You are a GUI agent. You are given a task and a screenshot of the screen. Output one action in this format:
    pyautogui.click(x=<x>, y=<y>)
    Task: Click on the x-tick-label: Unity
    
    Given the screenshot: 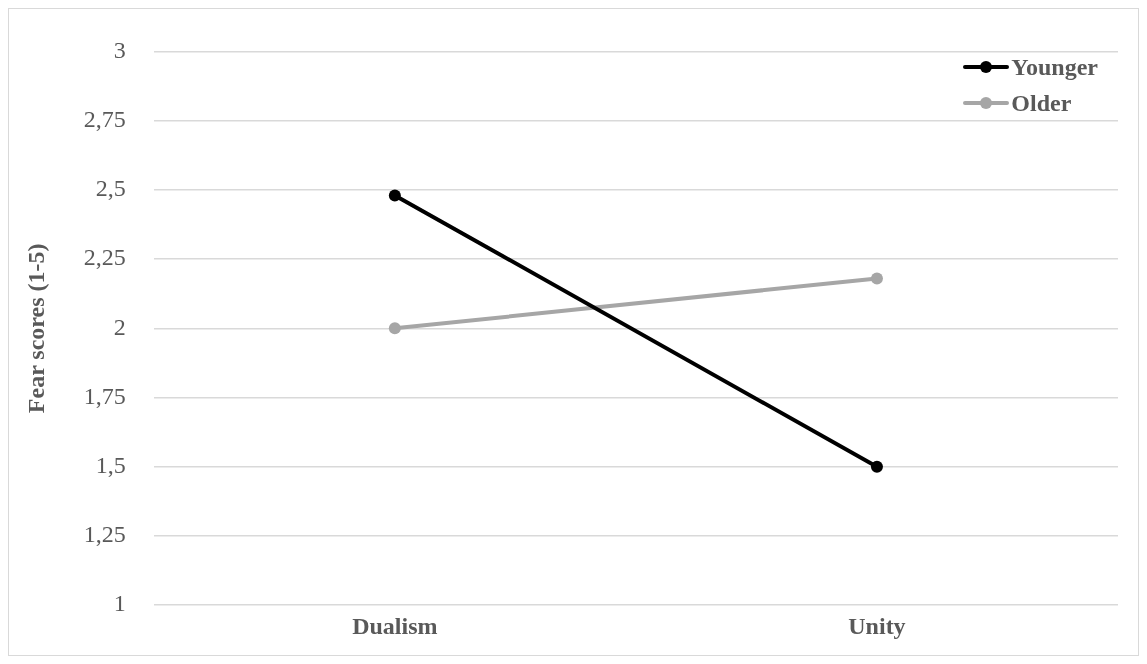 What is the action you would take?
    pyautogui.click(x=877, y=625)
    